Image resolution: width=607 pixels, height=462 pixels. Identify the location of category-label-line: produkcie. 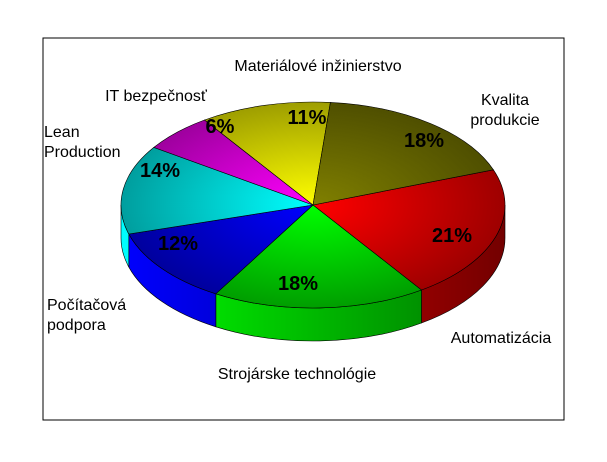
(504, 120).